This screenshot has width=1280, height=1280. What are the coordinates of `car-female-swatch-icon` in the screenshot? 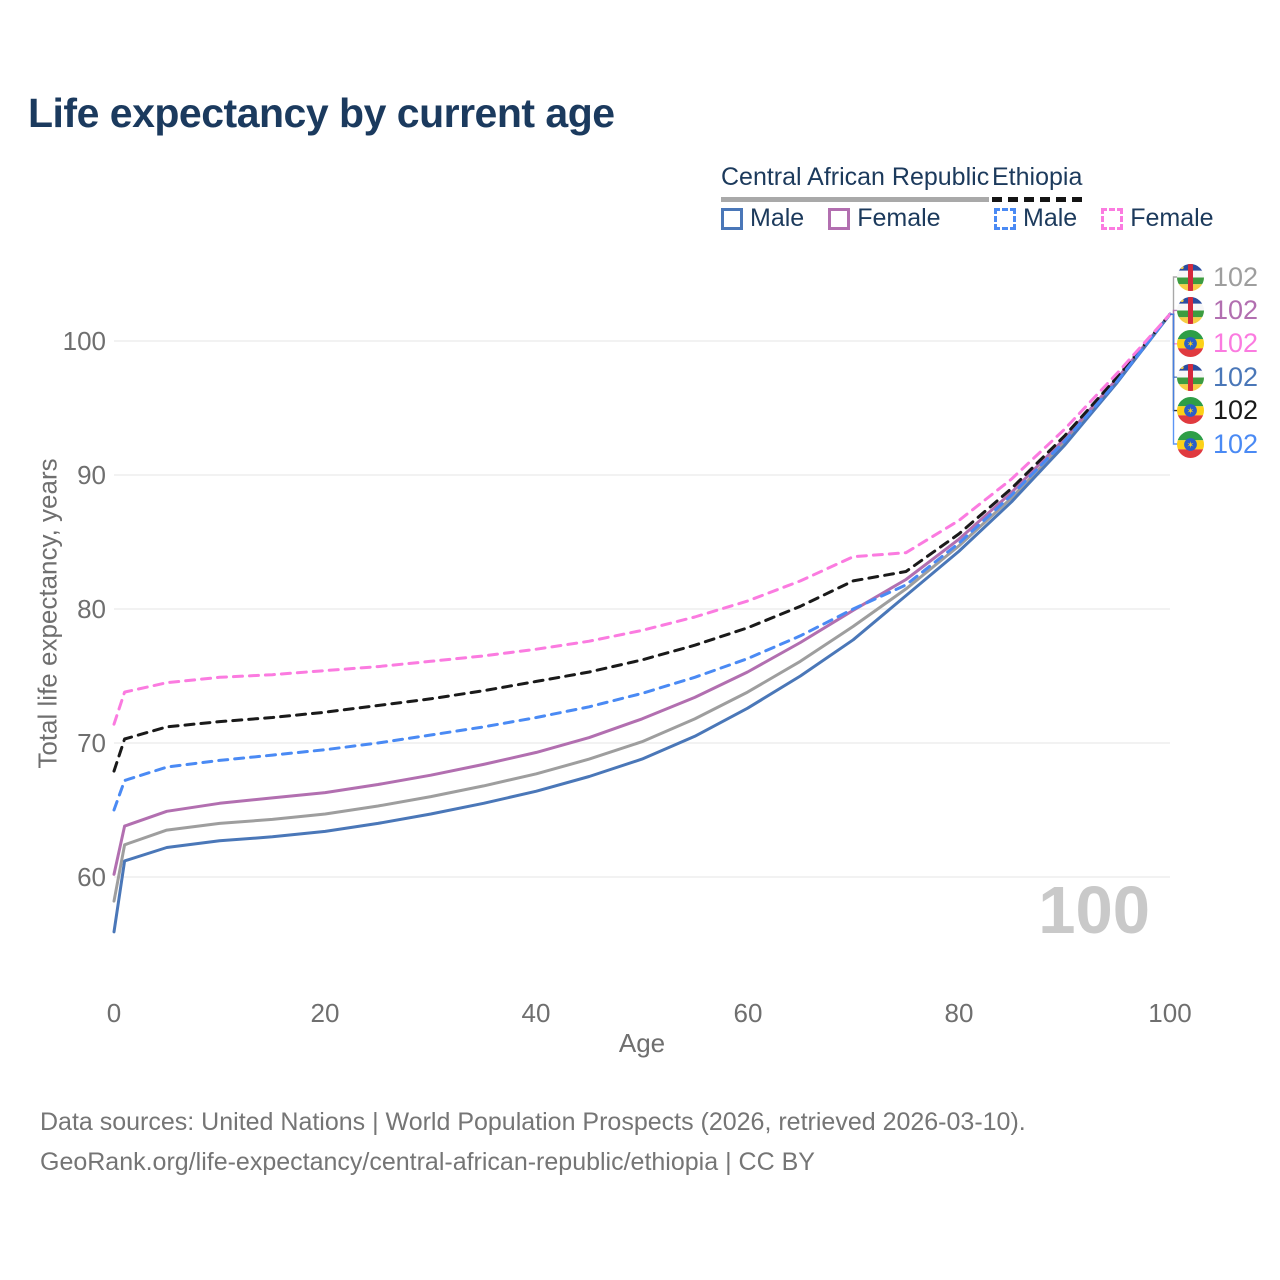 It's located at (839, 218).